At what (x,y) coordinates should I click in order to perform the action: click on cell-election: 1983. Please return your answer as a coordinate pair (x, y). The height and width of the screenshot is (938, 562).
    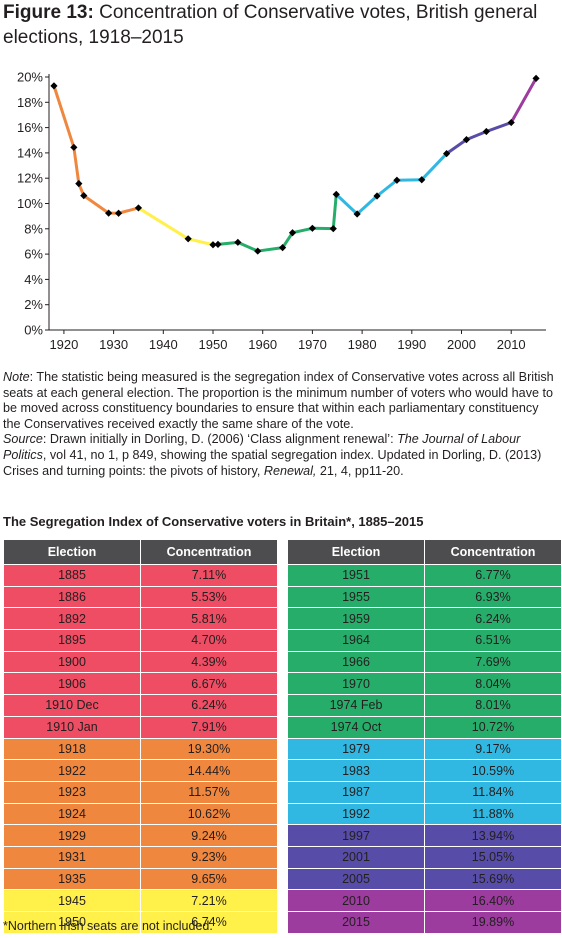
    Looking at the image, I should click on (356, 770).